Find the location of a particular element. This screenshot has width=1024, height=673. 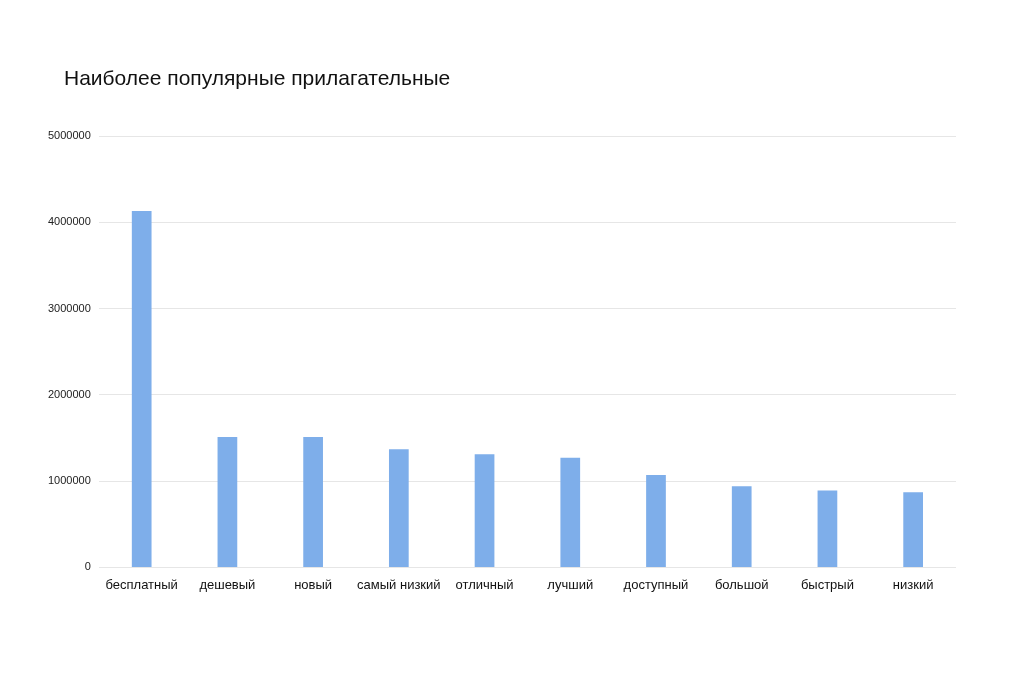

x-tick-label: отличный is located at coordinates (484, 584).